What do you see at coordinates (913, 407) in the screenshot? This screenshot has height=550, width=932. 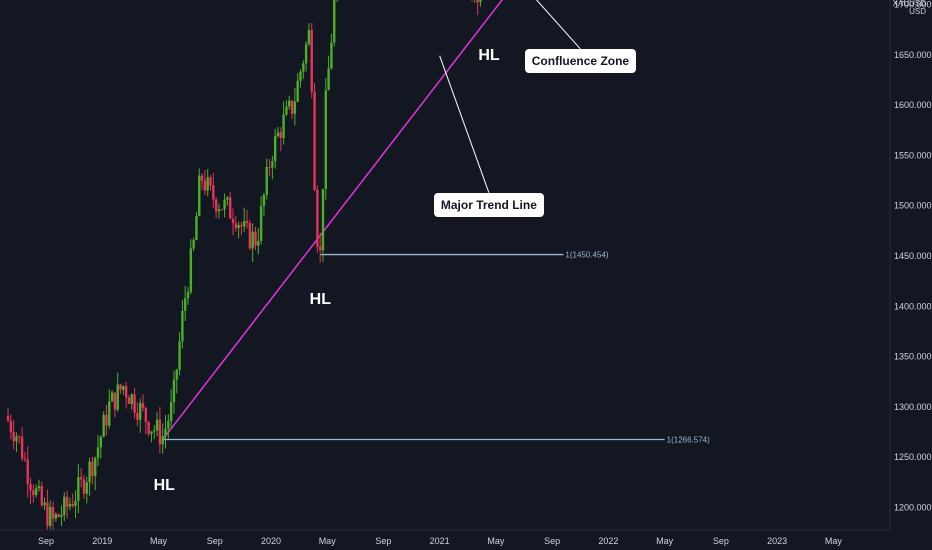 I see `y-tick-label: 1300.000` at bounding box center [913, 407].